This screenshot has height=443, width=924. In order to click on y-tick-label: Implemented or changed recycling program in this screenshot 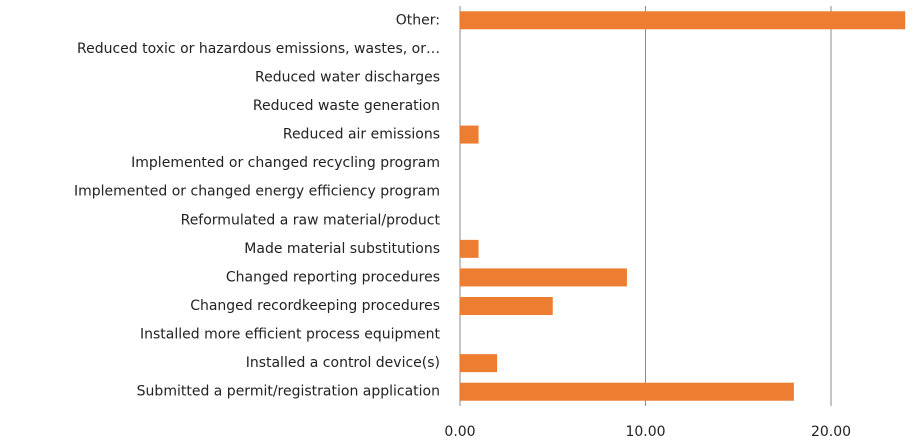, I will do `click(285, 163)`.